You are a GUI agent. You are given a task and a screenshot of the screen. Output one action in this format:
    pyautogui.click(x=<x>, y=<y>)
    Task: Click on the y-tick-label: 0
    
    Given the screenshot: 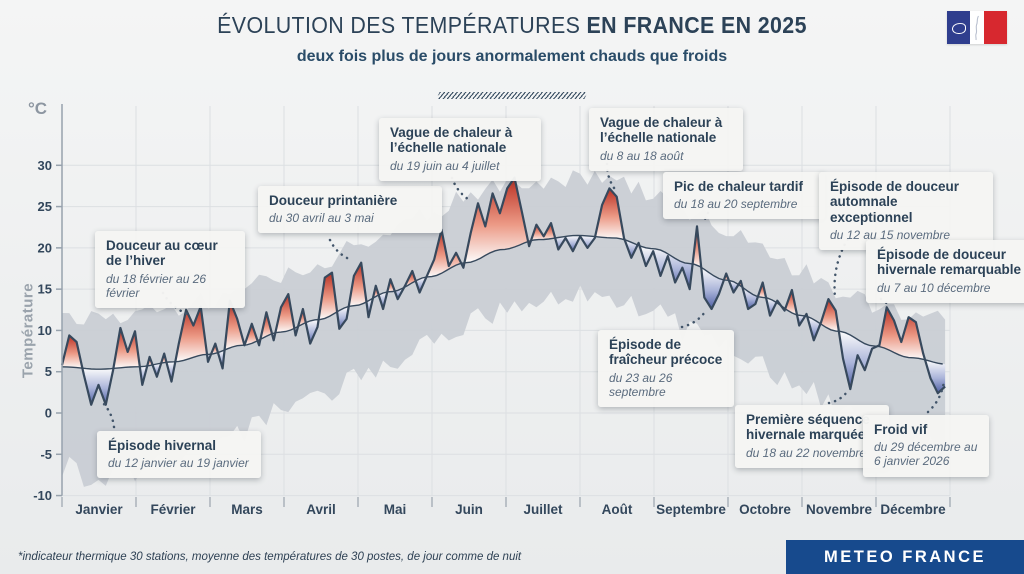 What is the action you would take?
    pyautogui.click(x=48, y=413)
    